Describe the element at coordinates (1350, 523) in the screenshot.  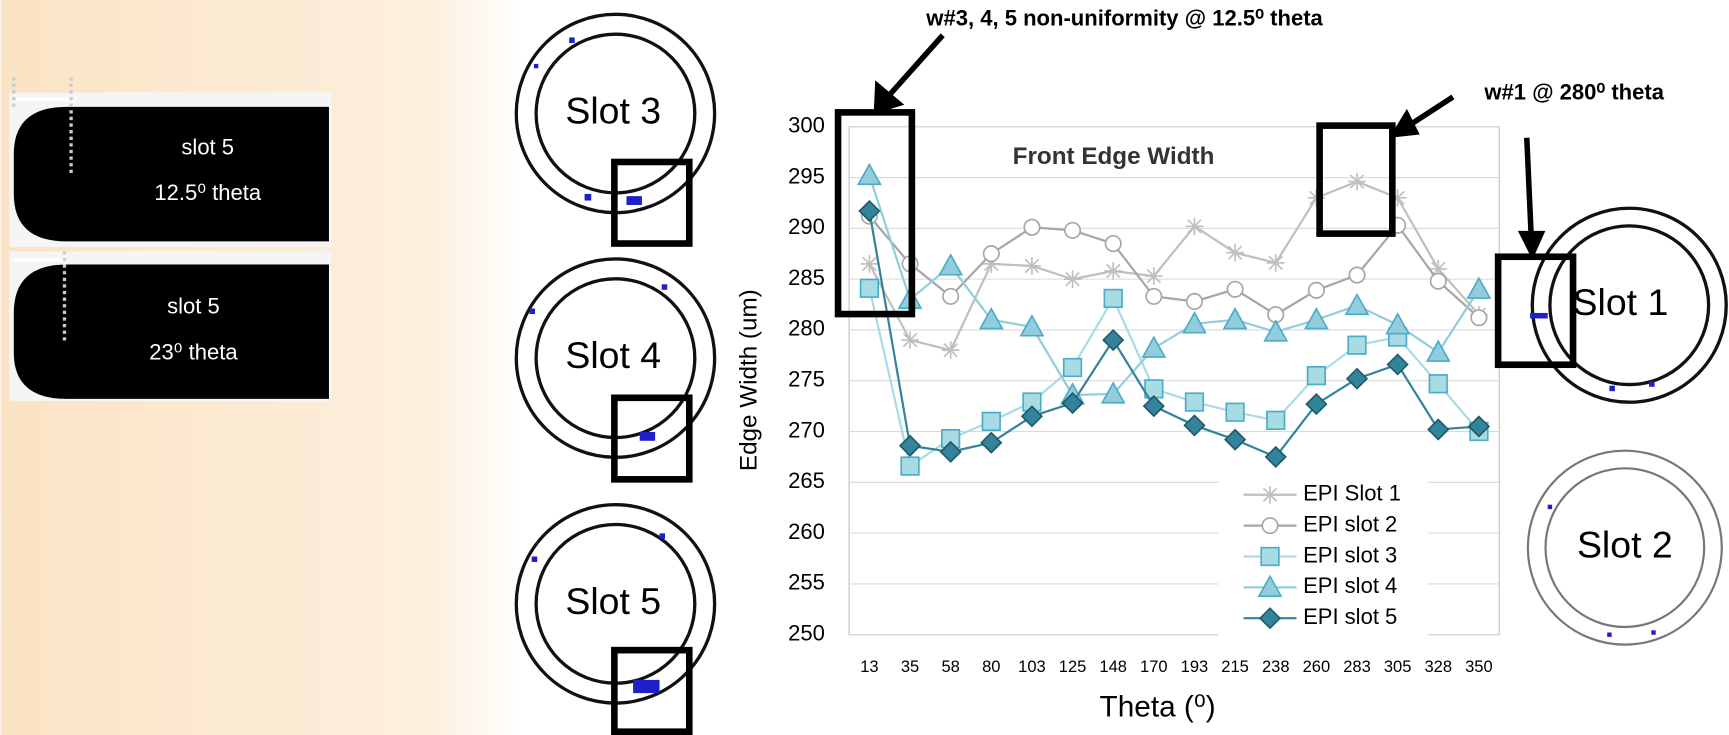
I see `legend-label: EPI slot 2` at that location.